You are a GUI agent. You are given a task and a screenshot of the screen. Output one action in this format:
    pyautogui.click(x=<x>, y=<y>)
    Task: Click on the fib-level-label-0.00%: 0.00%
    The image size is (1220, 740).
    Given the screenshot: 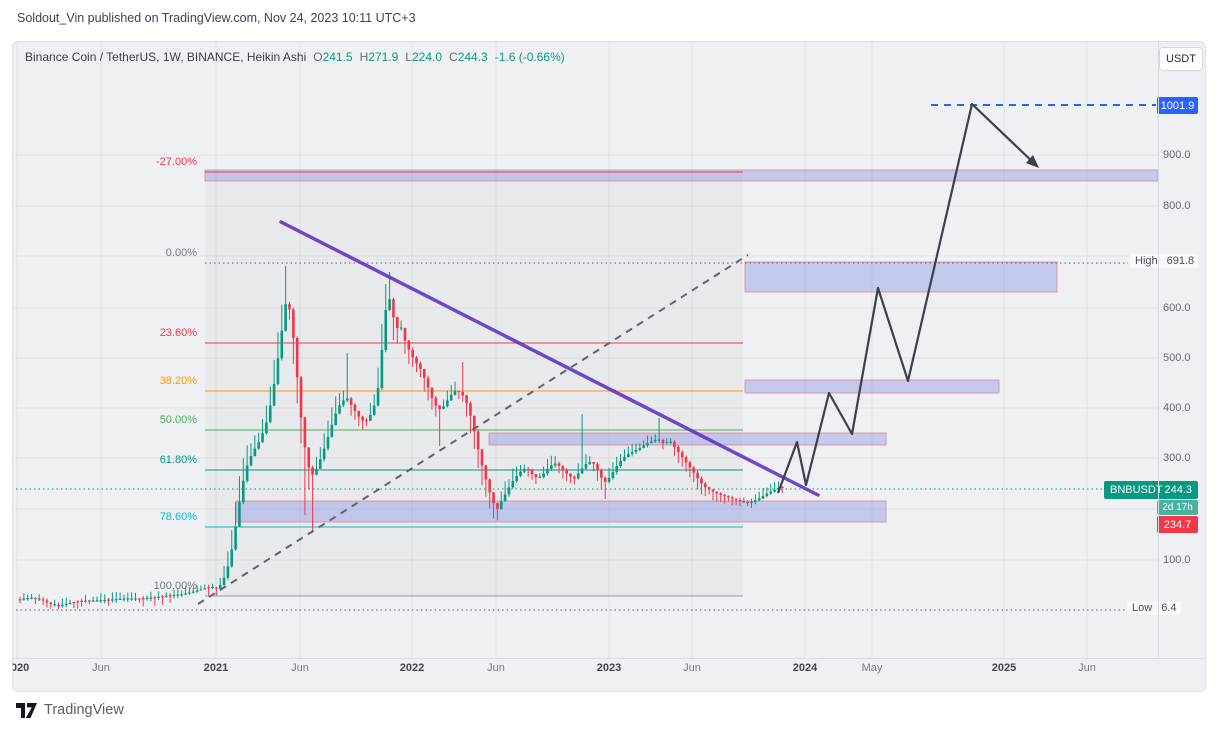 What is the action you would take?
    pyautogui.click(x=181, y=253)
    